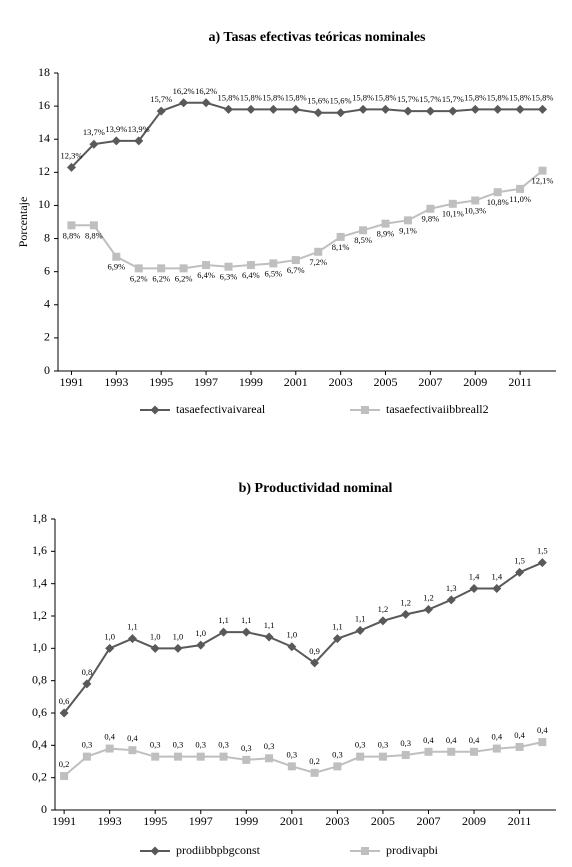 This screenshot has height=867, width=572. I want to click on value-label: 8,1%, so click(341, 247).